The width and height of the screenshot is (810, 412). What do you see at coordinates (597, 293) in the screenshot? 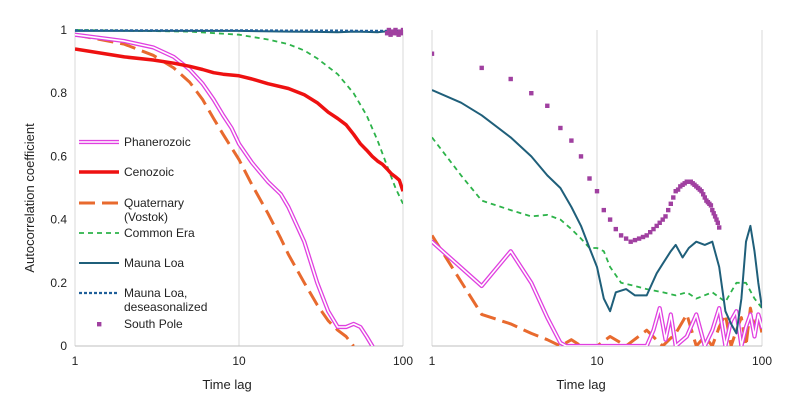
I see `series-phanerozoic-line-inner` at bounding box center [597, 293].